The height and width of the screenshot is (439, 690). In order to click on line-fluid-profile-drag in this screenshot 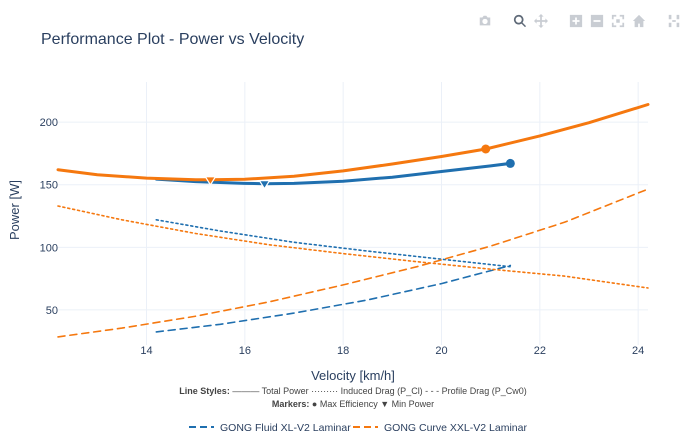, I will do `click(333, 298)`.